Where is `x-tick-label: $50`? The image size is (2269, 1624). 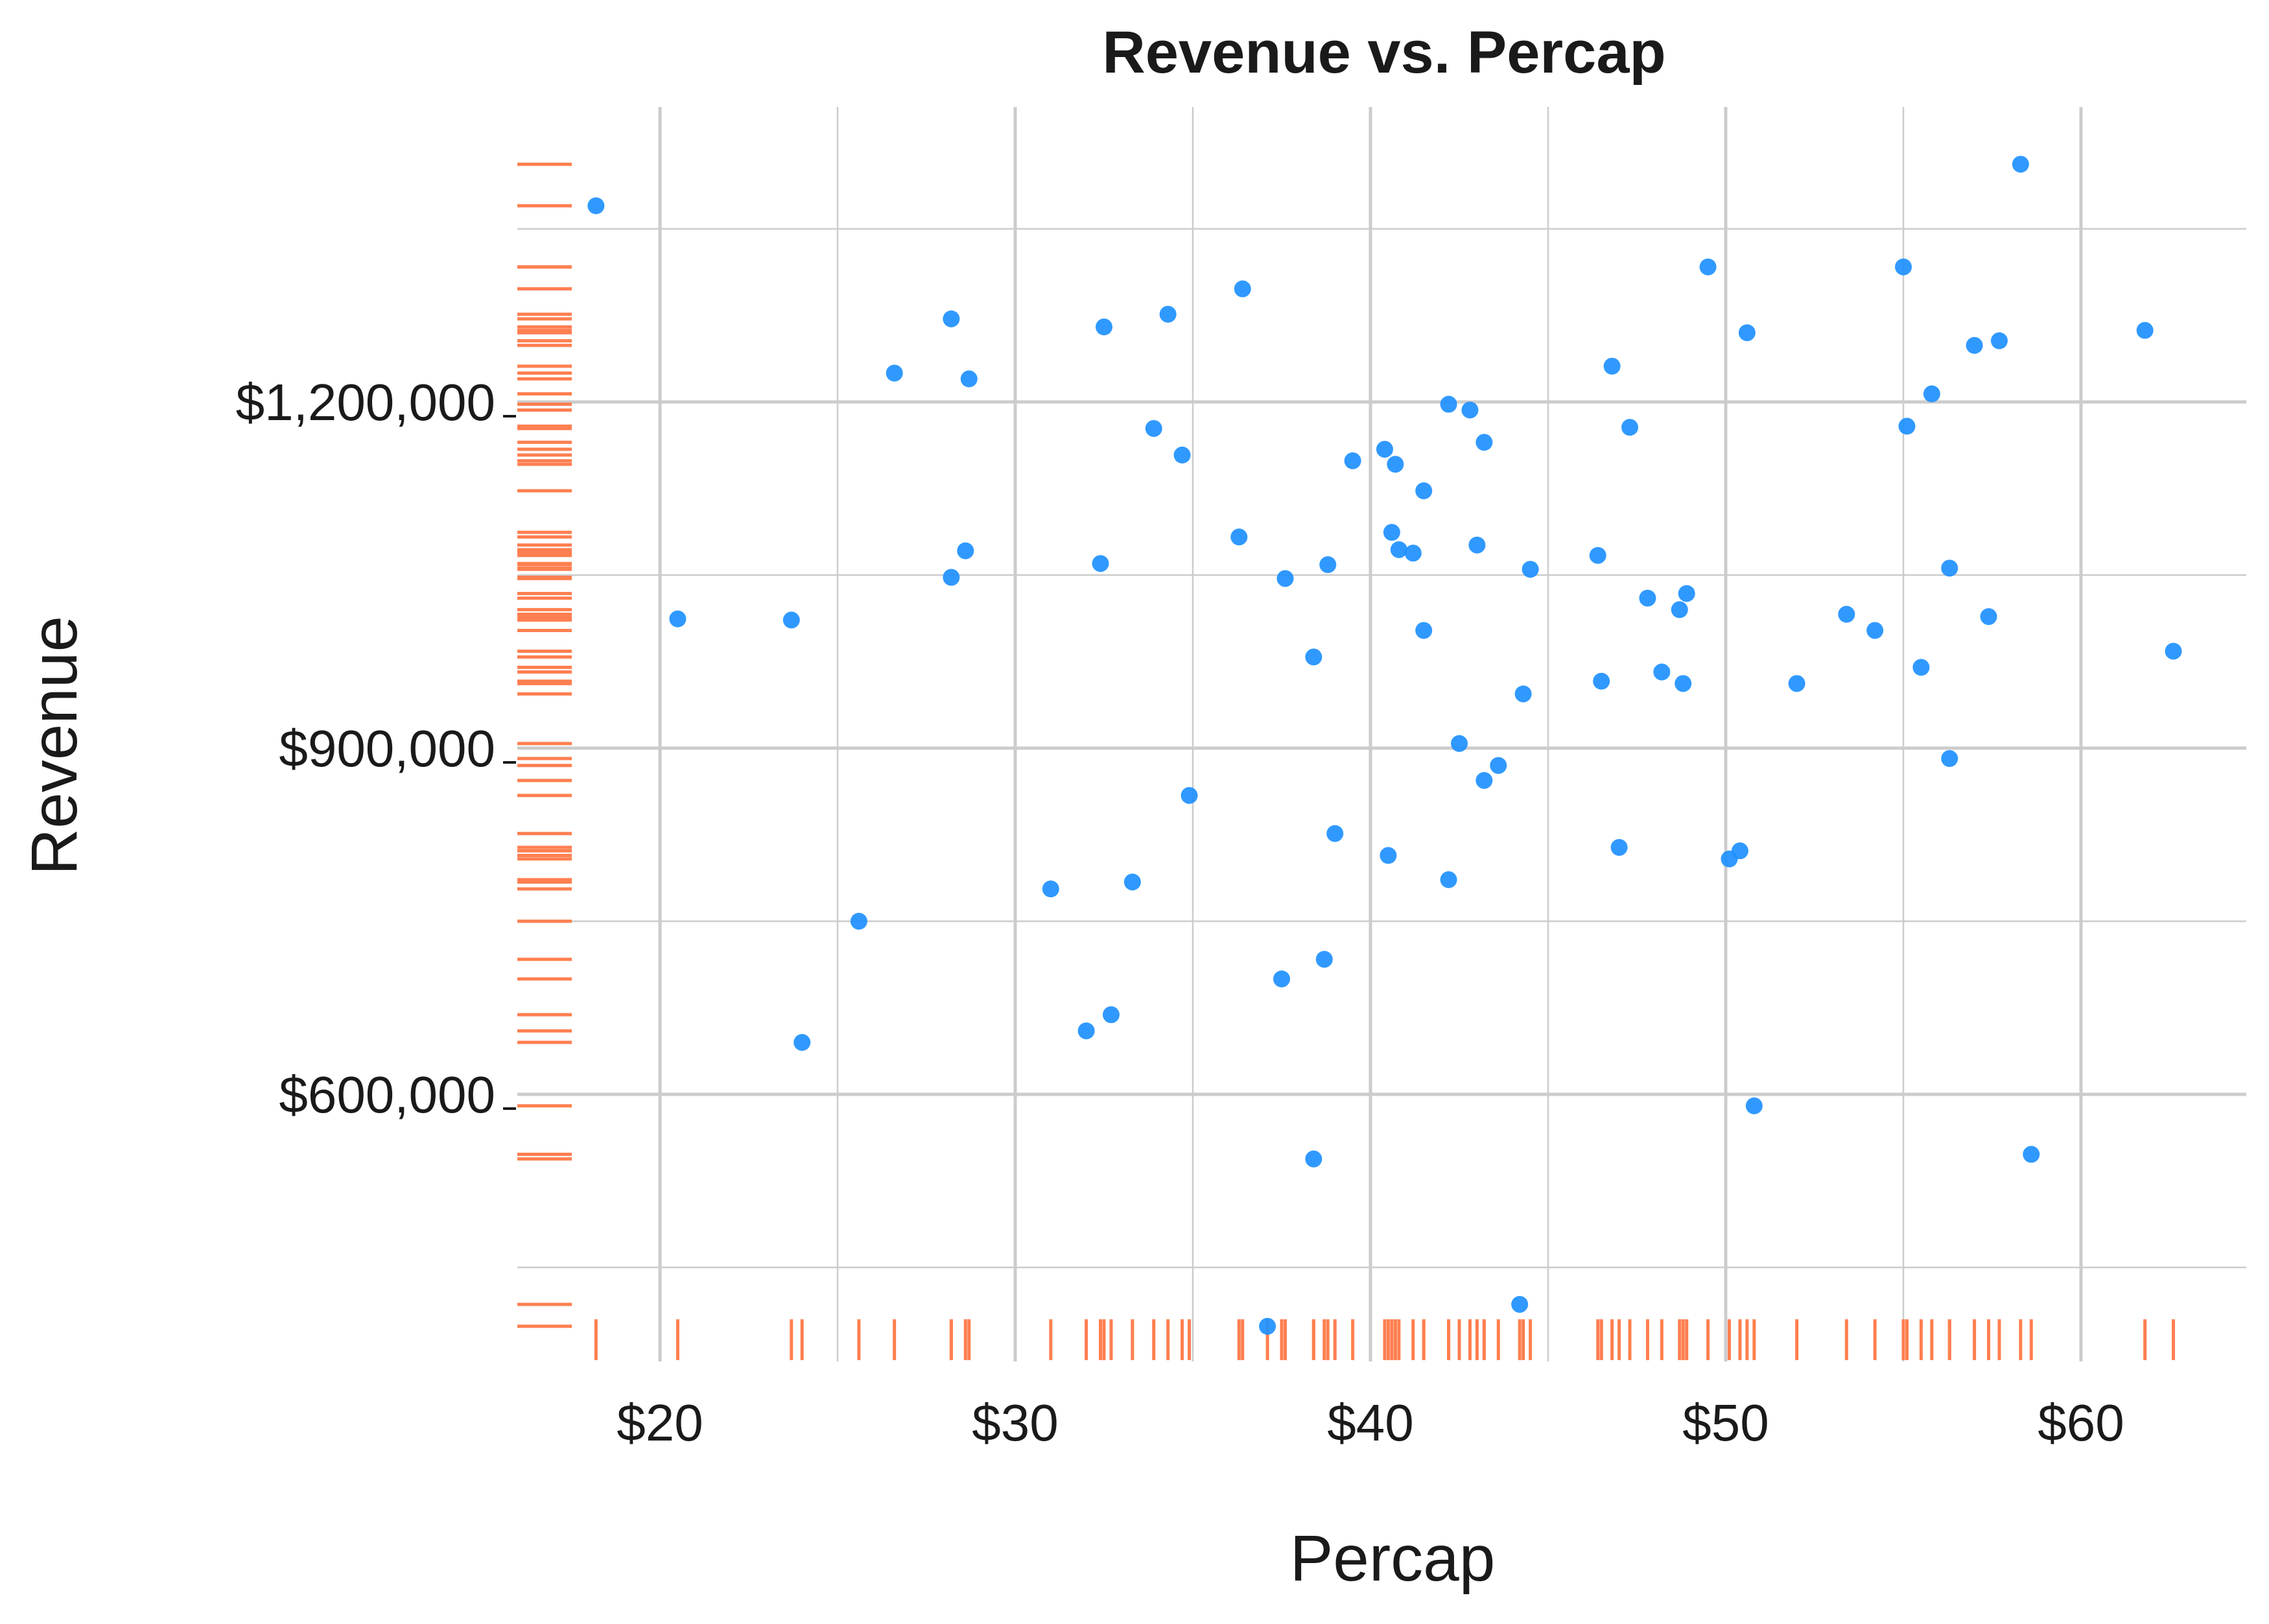 x-tick-label: $50 is located at coordinates (1725, 1423).